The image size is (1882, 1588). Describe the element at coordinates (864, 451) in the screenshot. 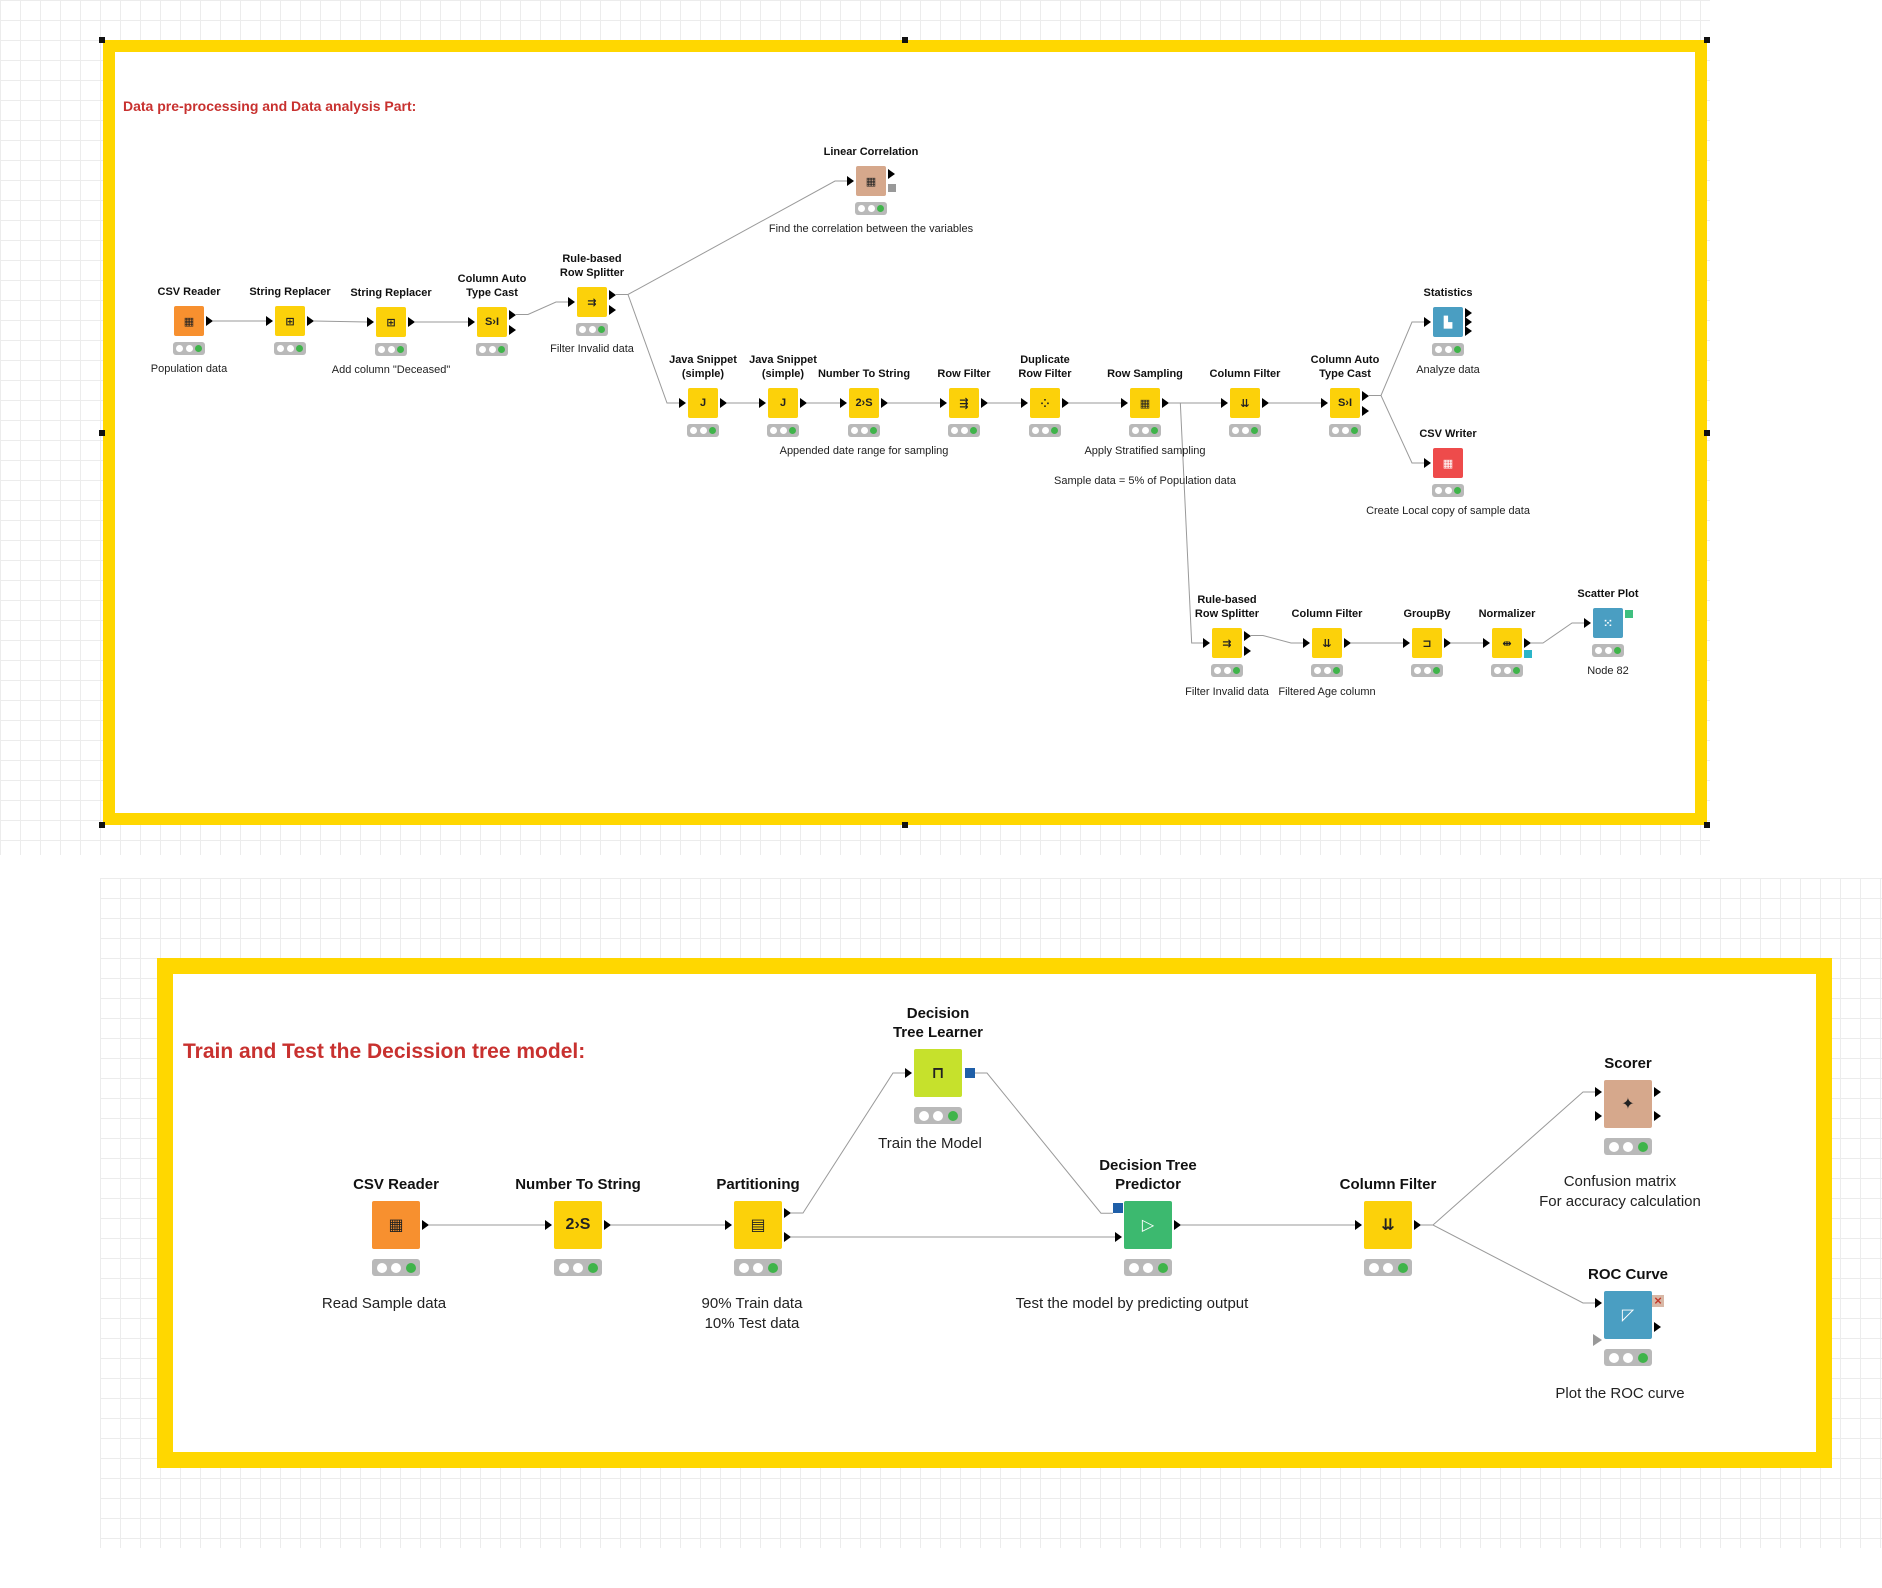

I see `node-comment: Appended date range for sampling` at that location.